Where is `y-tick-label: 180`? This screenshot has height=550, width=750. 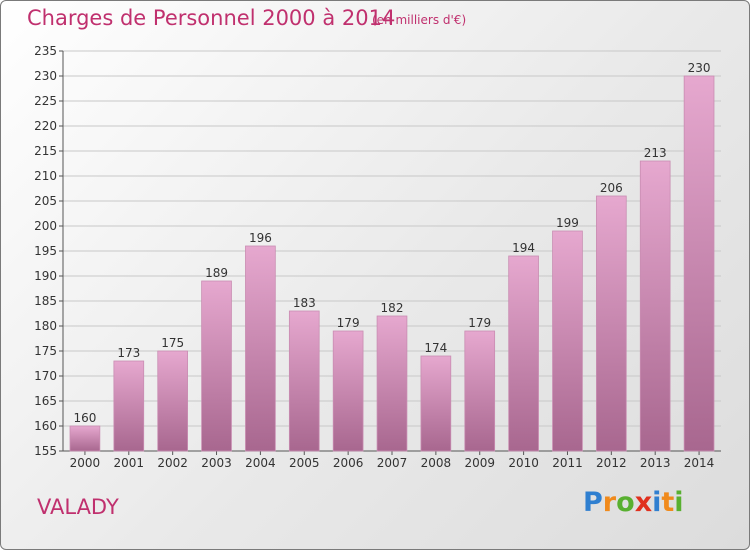 y-tick-label: 180 is located at coordinates (45, 326).